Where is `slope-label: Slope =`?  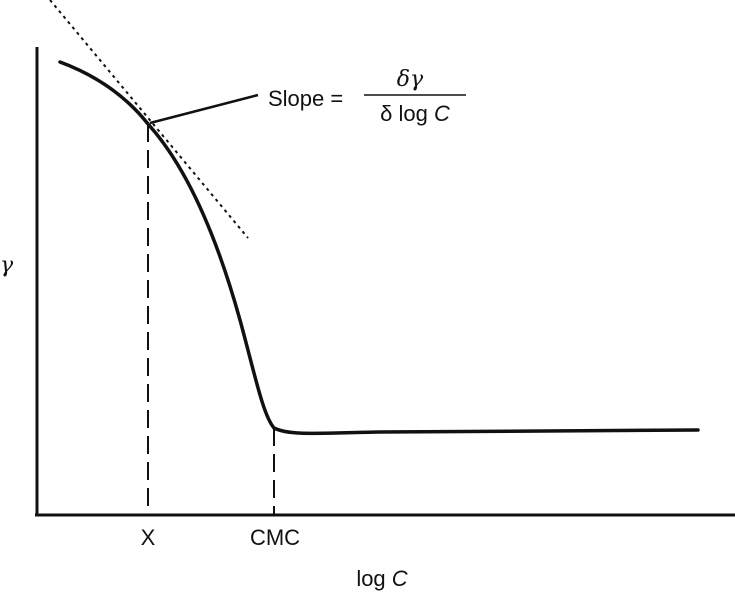 slope-label: Slope = is located at coordinates (305, 98).